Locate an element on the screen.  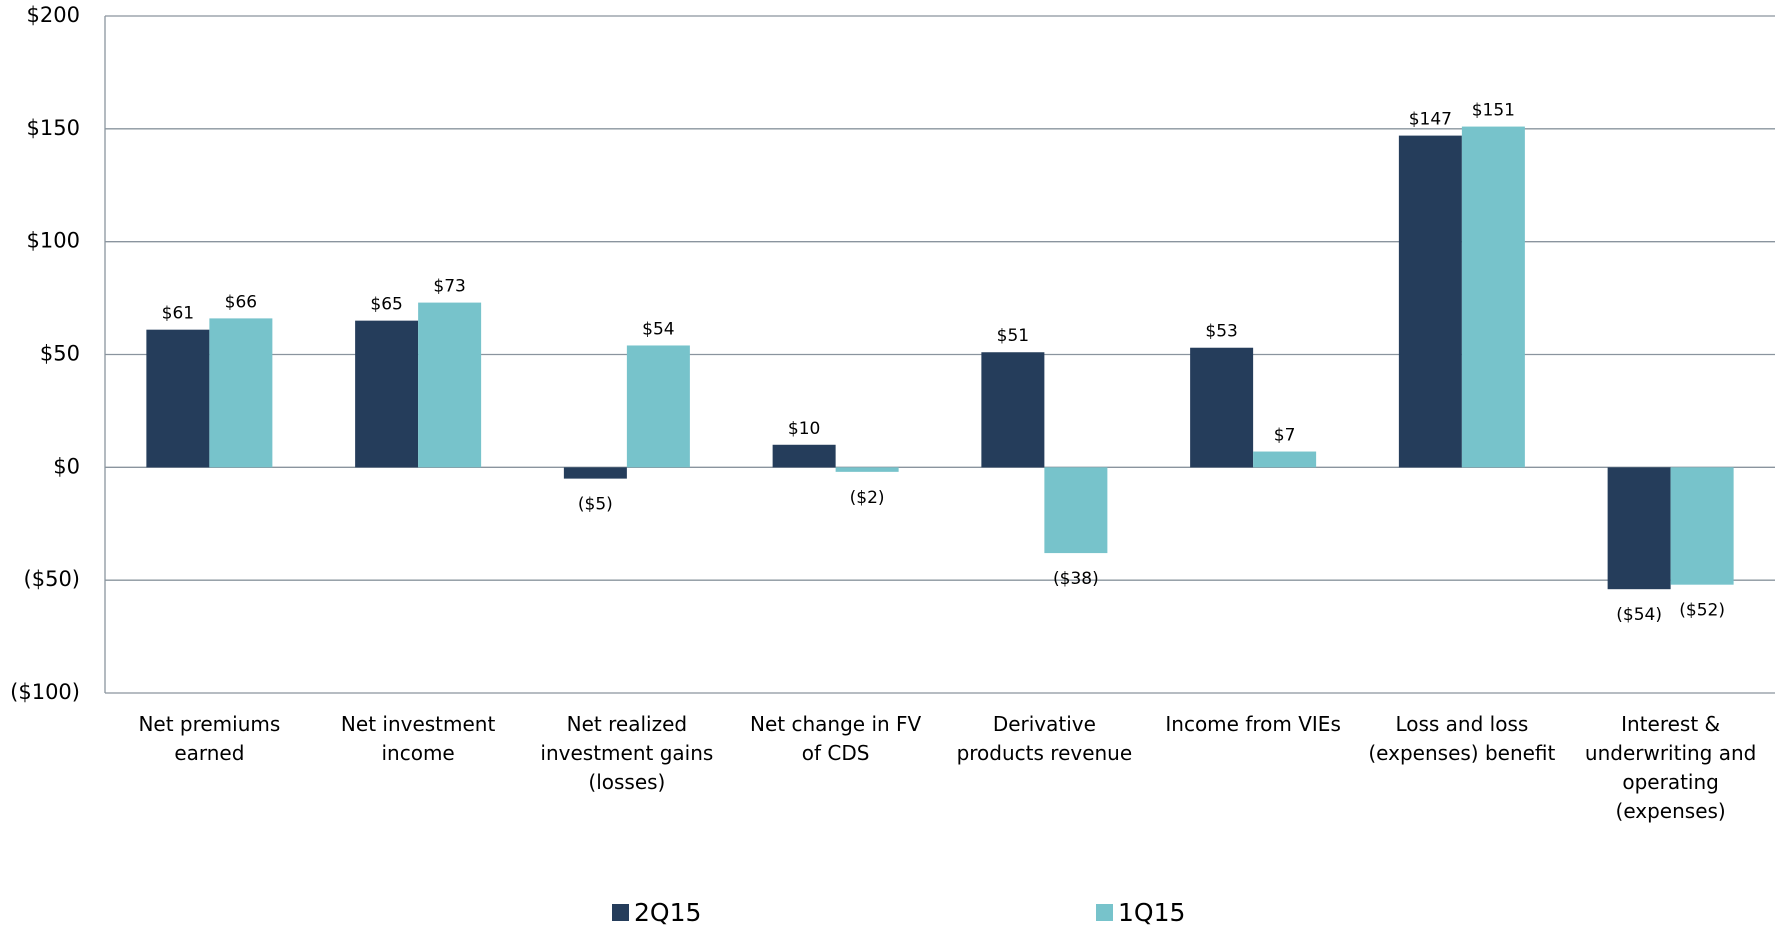
y-tick-label: $0 is located at coordinates (66, 466).